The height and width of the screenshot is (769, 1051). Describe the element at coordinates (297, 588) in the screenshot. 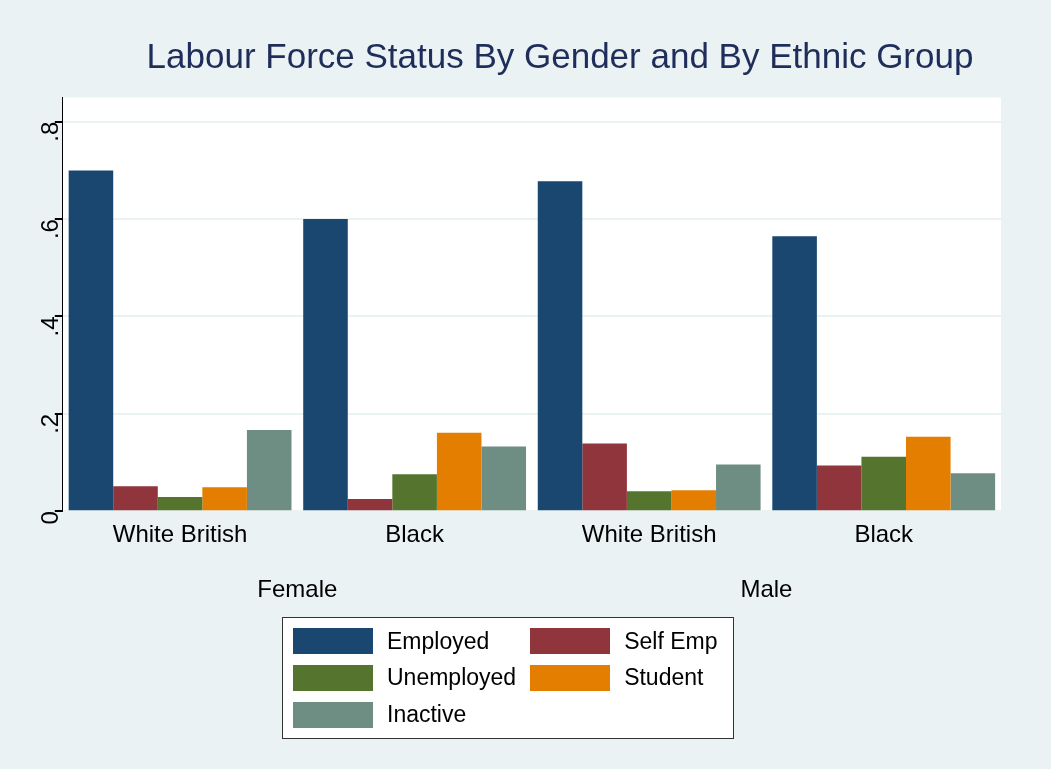

I see `text: Female` at that location.